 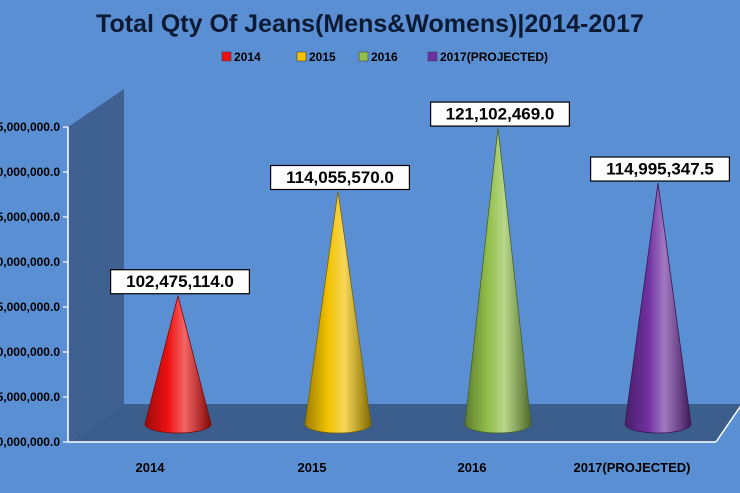 What do you see at coordinates (322, 57) in the screenshot?
I see `legend-label: 2015` at bounding box center [322, 57].